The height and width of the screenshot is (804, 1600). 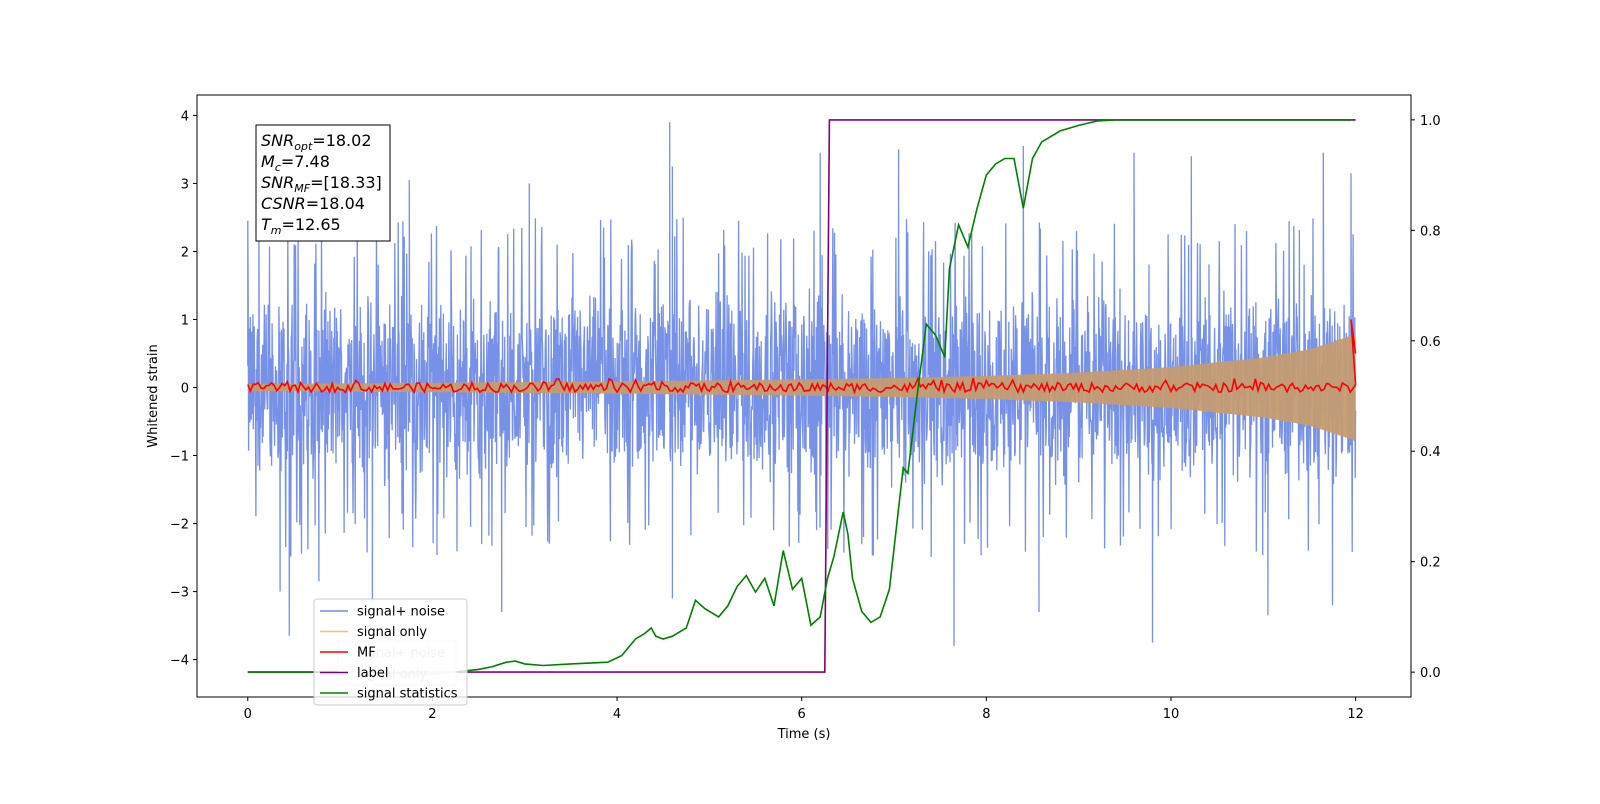 I want to click on x-tick-label: 6, so click(x=802, y=714).